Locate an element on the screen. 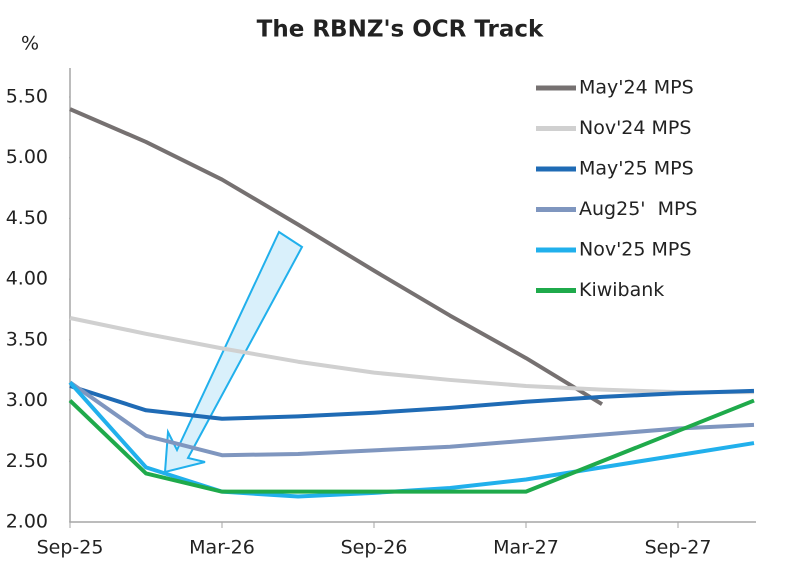 The image size is (800, 573). legend-label: Nov'24 MPS is located at coordinates (635, 128).